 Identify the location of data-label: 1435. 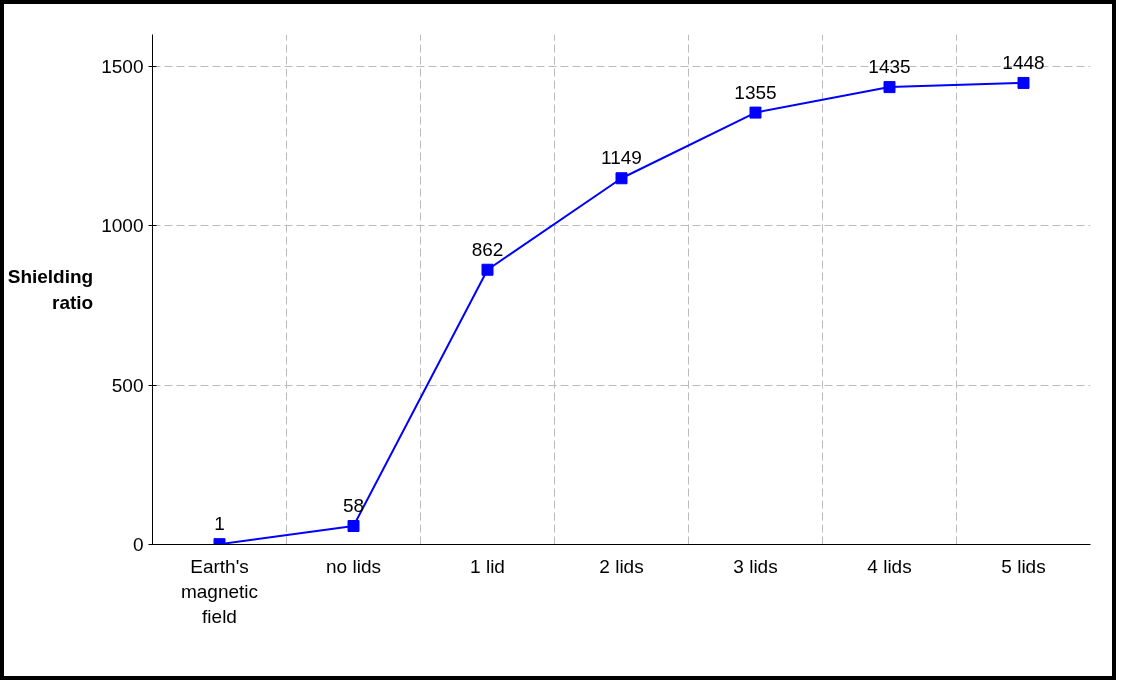
(889, 67).